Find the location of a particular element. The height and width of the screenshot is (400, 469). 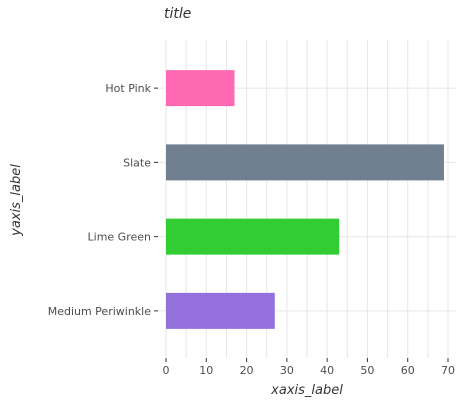

x-tick-label: 0 is located at coordinates (166, 370).